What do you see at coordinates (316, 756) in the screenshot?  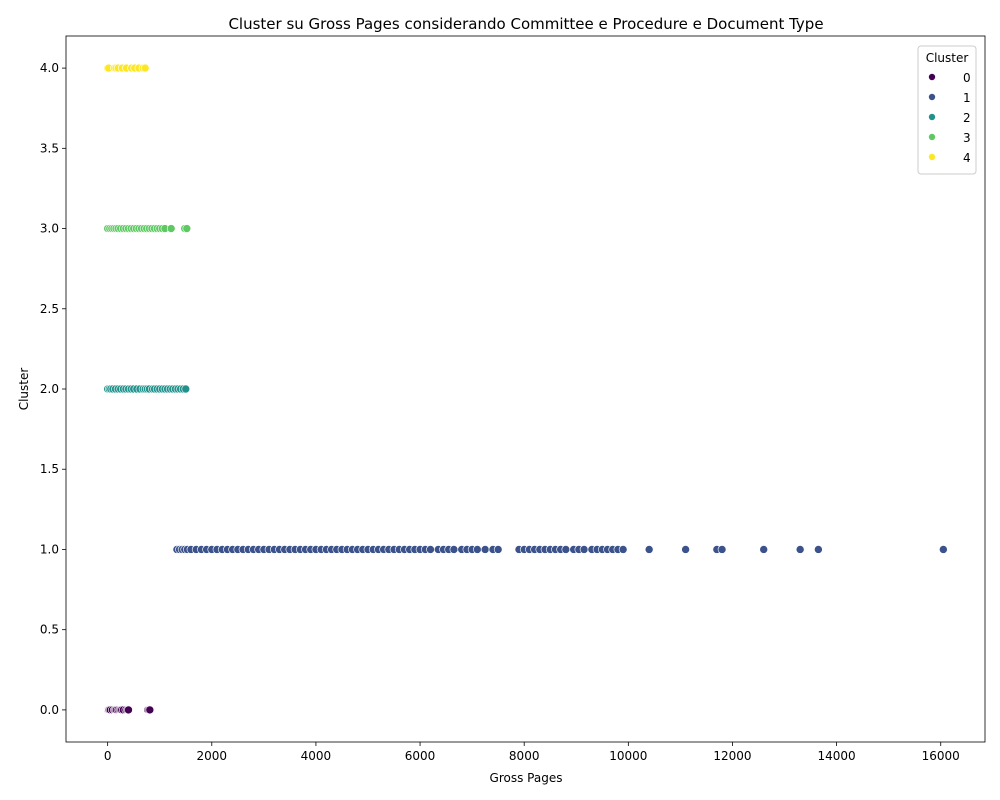 I see `x-tick-label: 4000` at bounding box center [316, 756].